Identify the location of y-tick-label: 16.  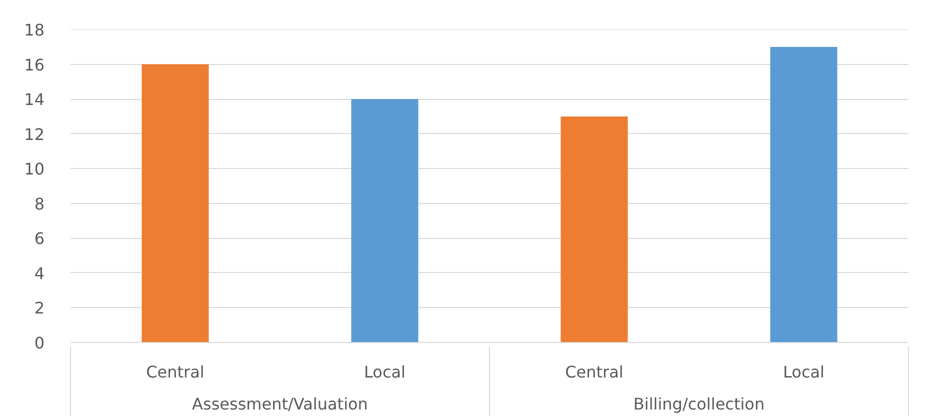
(34, 64).